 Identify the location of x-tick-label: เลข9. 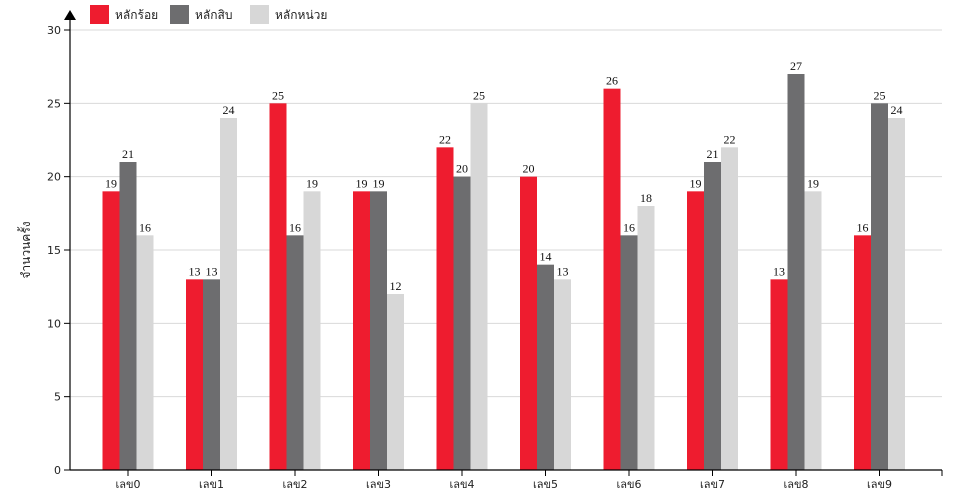
(879, 484).